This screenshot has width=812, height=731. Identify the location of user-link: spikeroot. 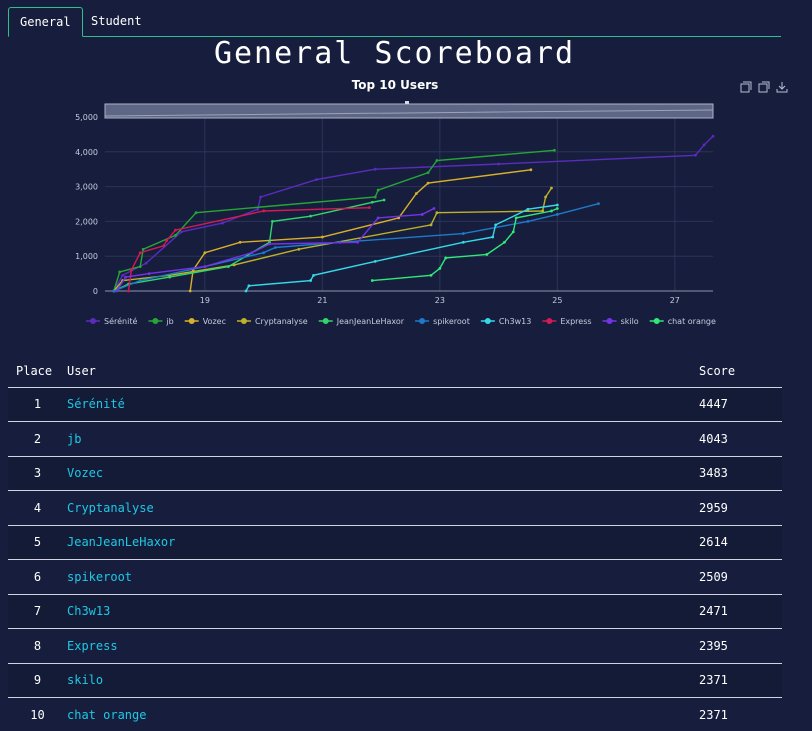
(100, 576).